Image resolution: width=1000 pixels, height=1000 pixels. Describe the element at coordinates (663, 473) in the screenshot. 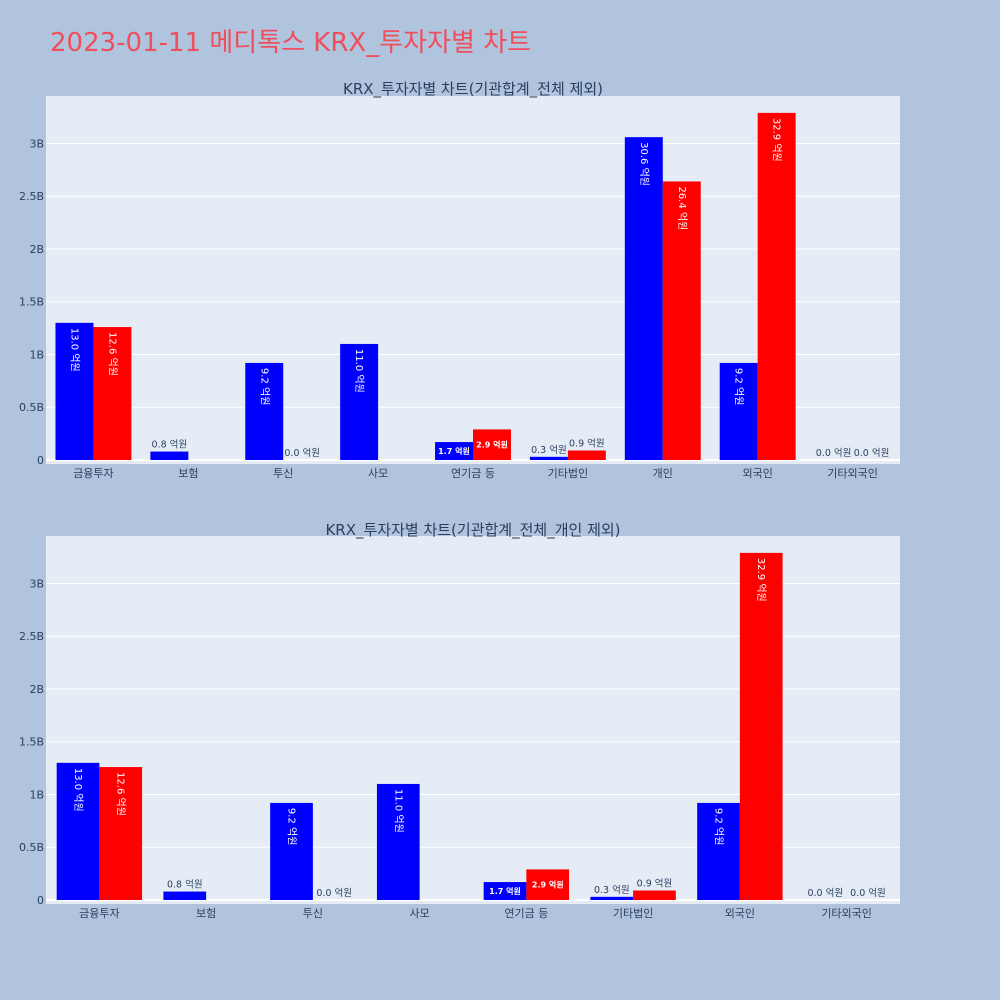

I see `x-tick-label: 개인` at that location.